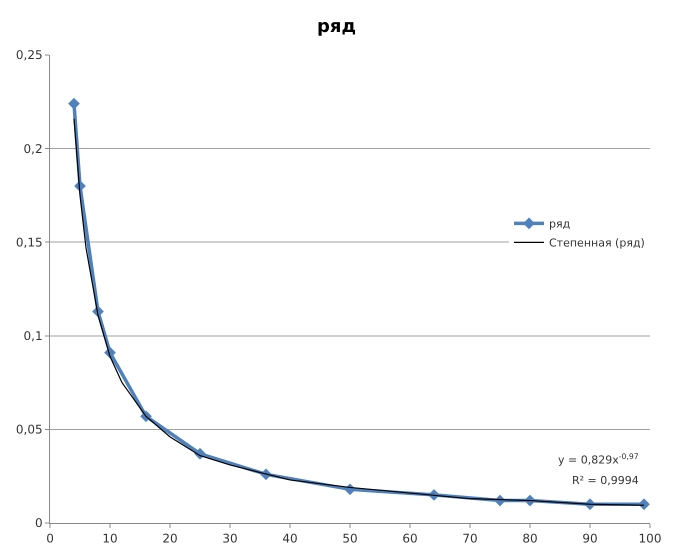  Describe the element at coordinates (29, 429) in the screenshot. I see `y-tick-label: 0,05` at that location.